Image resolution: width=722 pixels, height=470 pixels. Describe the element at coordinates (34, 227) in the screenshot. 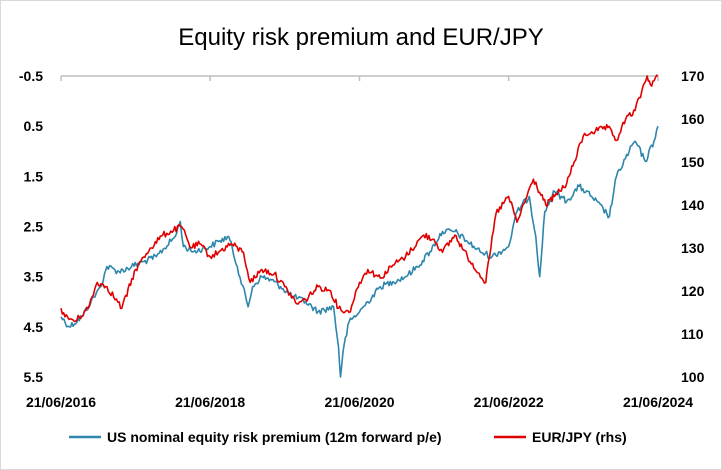

I see `y-left-tick-label: 2.5` at that location.